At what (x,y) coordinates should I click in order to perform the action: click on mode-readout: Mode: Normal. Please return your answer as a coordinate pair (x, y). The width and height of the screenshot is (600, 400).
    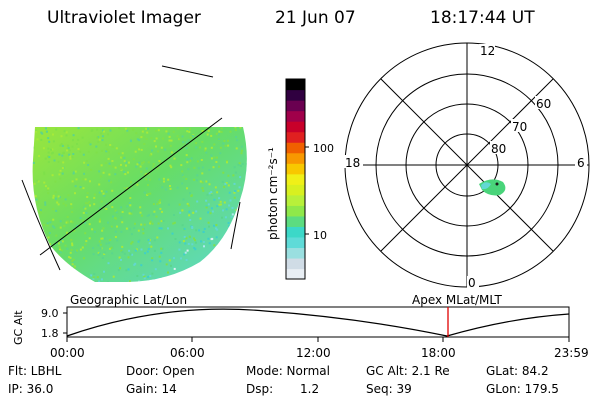
    Looking at the image, I should click on (288, 371).